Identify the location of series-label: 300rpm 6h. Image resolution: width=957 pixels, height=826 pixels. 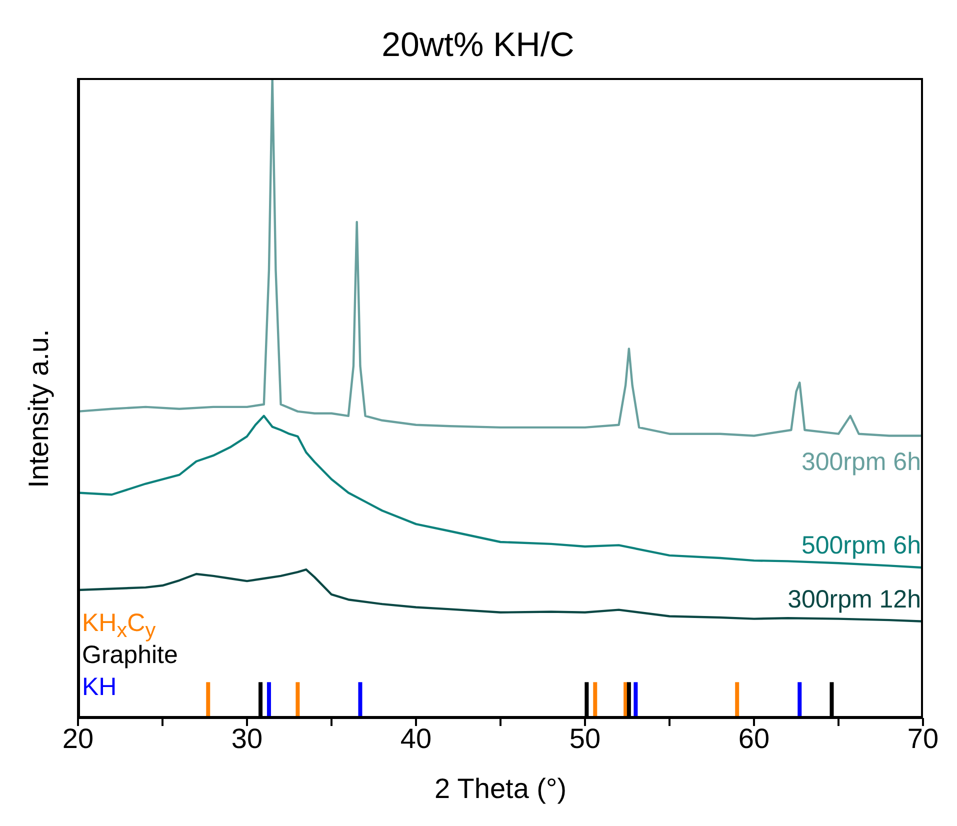
(861, 462).